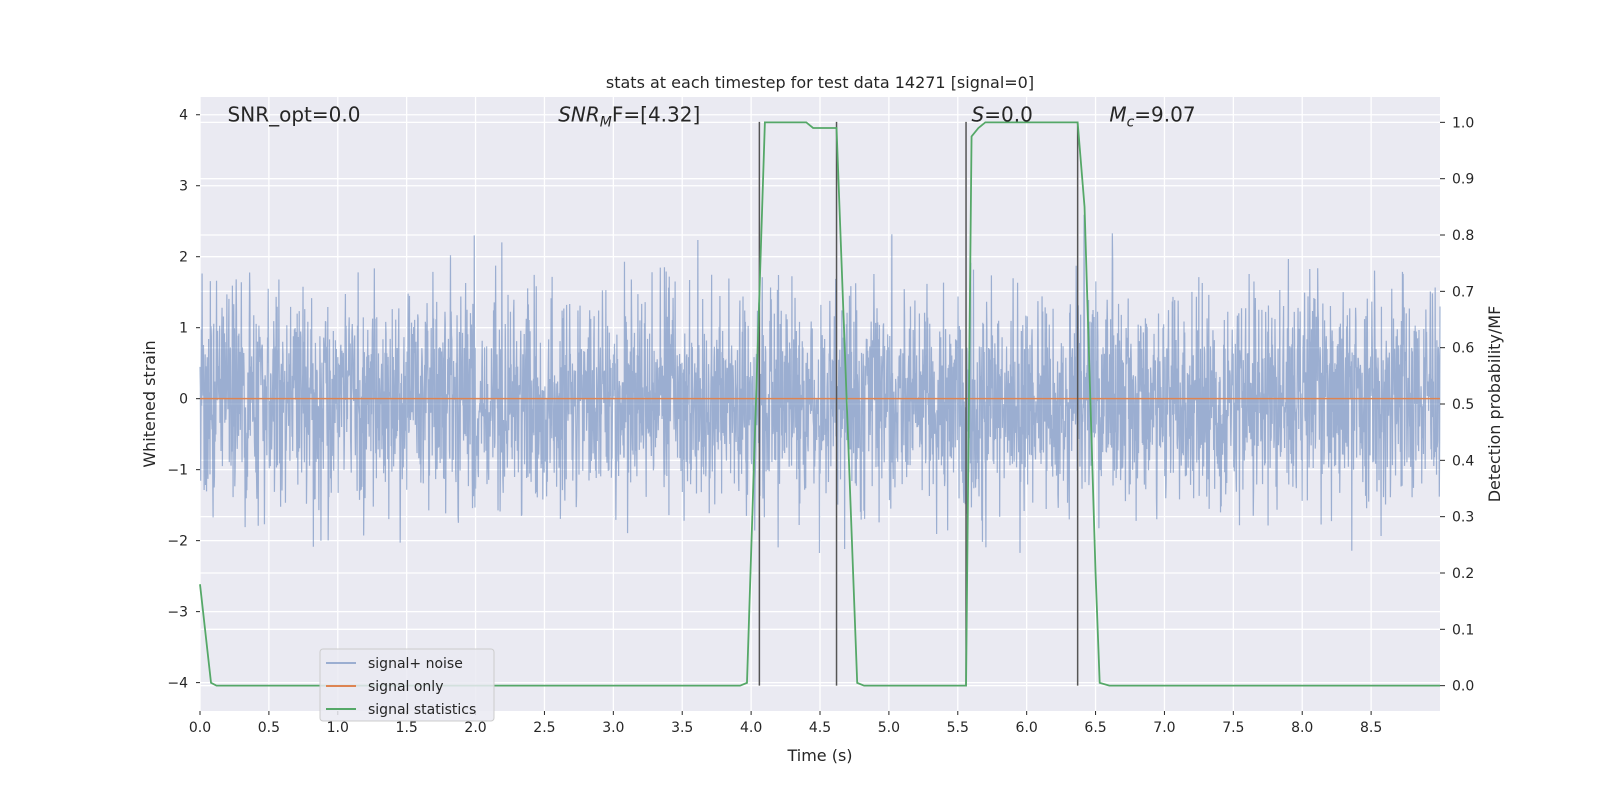 Image resolution: width=1600 pixels, height=800 pixels. I want to click on y-right-tick-label: 0.2, so click(1463, 574).